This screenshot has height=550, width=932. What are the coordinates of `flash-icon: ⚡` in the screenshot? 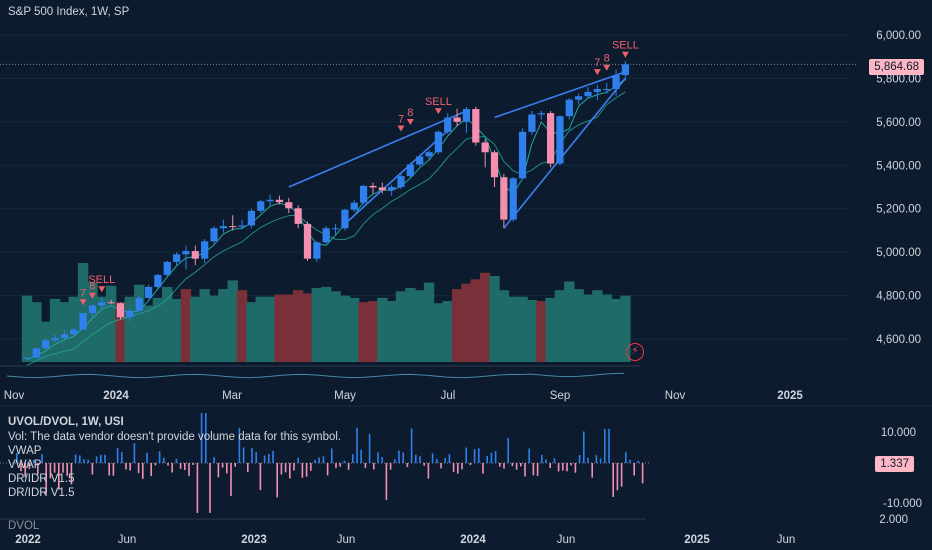 It's located at (635, 352).